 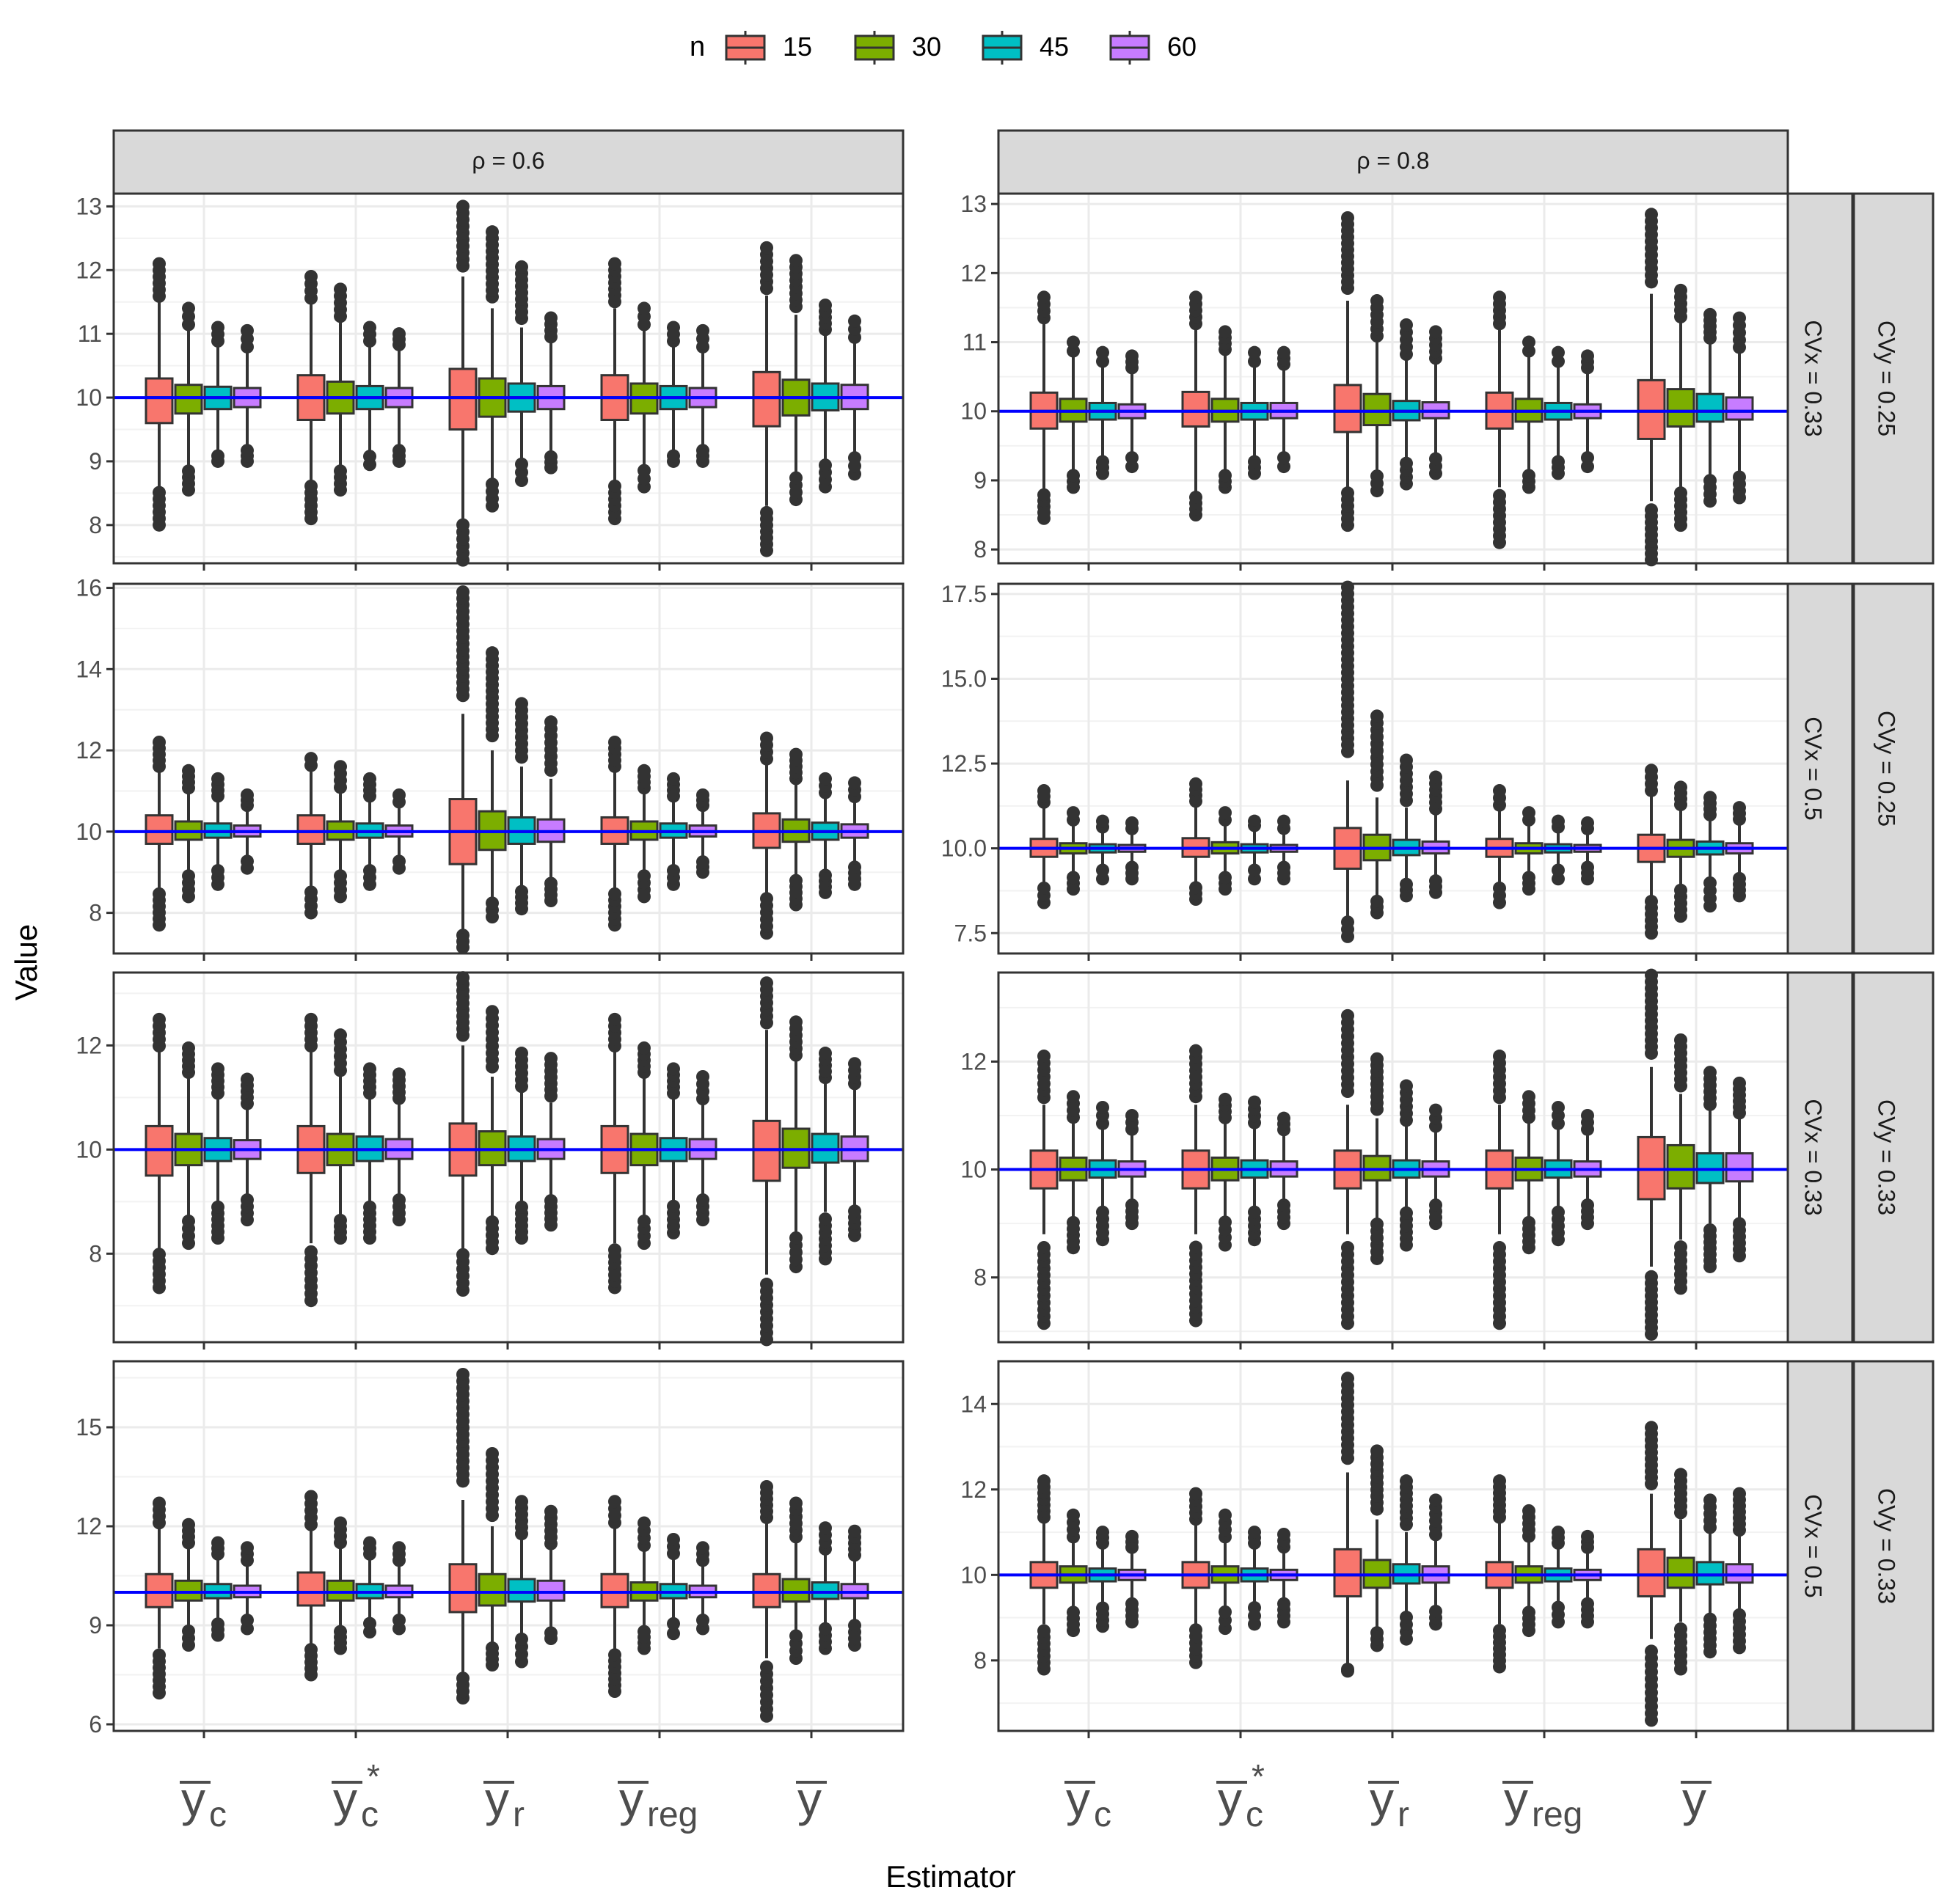 What do you see at coordinates (521, 807) in the screenshot?
I see `panel-r2-c1-box-est3-n45` at bounding box center [521, 807].